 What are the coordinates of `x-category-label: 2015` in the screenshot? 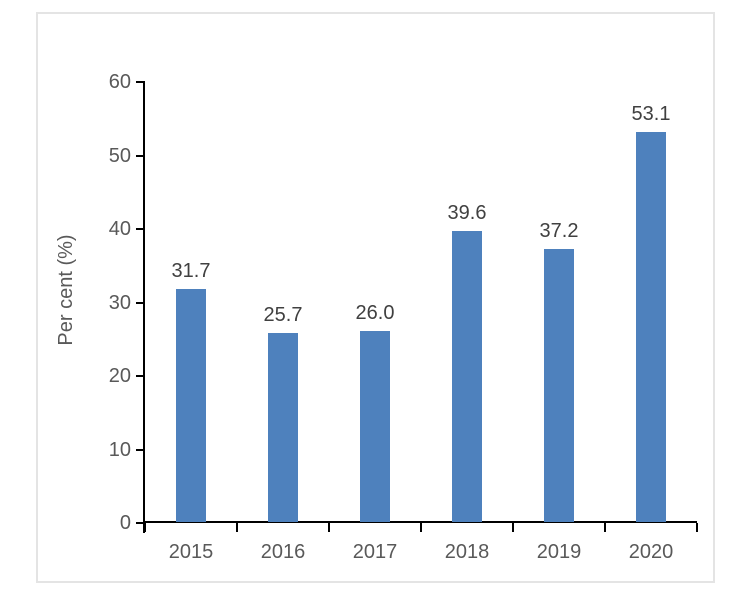 It's located at (191, 552).